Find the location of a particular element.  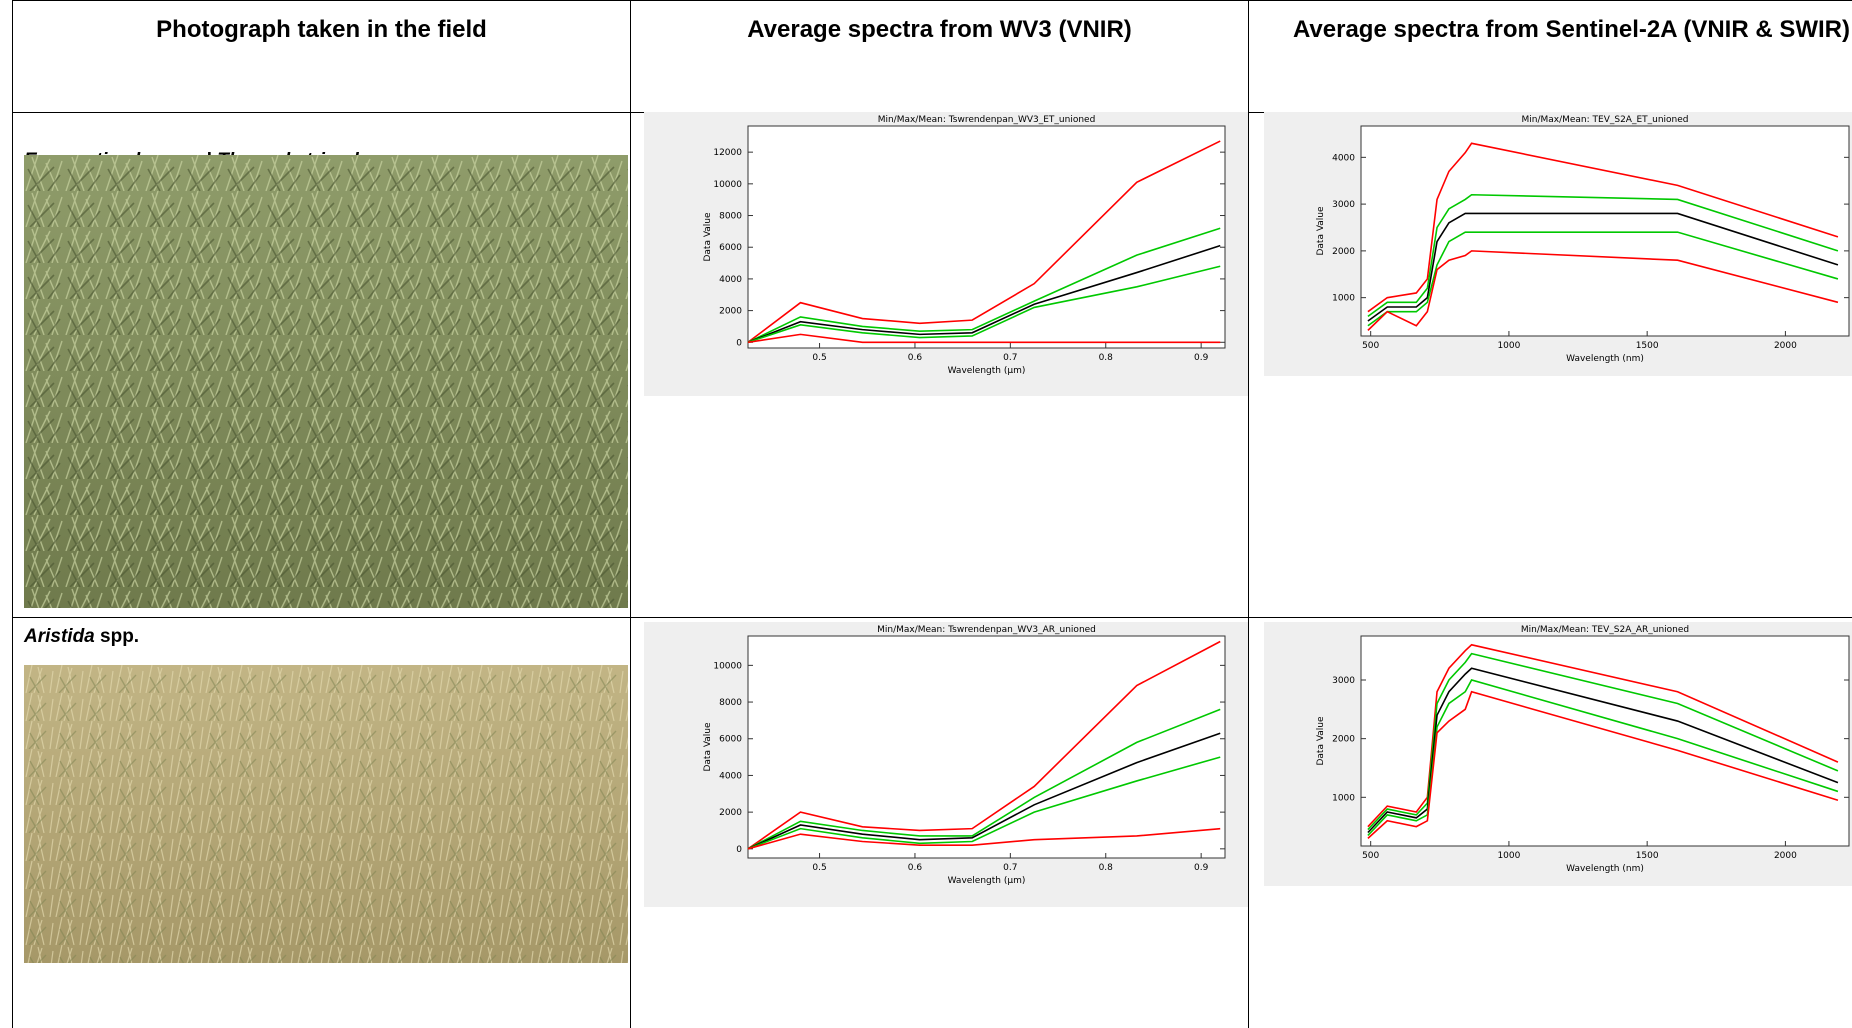

row-label: Aristida spp. is located at coordinates (81, 637).